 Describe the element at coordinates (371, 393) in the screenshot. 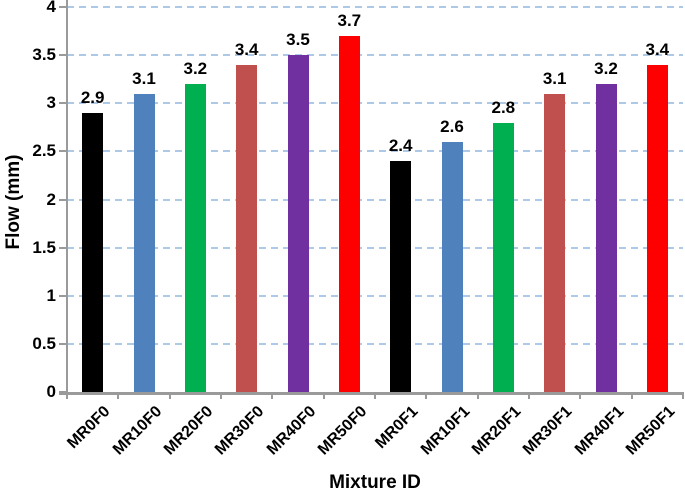

I see `x-axis-line` at that location.